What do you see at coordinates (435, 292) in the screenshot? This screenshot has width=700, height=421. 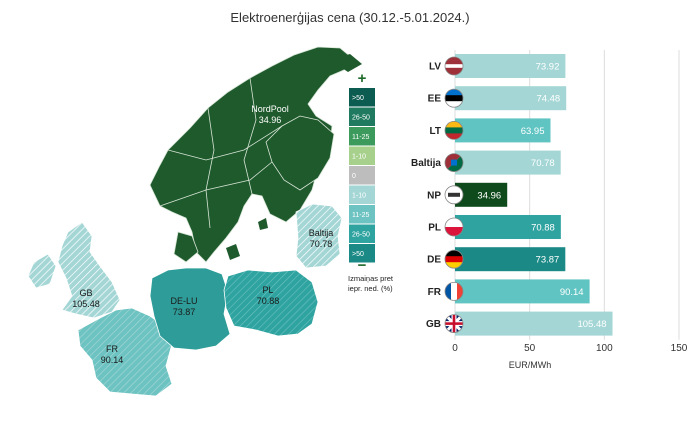 I see `category-label: FR` at bounding box center [435, 292].